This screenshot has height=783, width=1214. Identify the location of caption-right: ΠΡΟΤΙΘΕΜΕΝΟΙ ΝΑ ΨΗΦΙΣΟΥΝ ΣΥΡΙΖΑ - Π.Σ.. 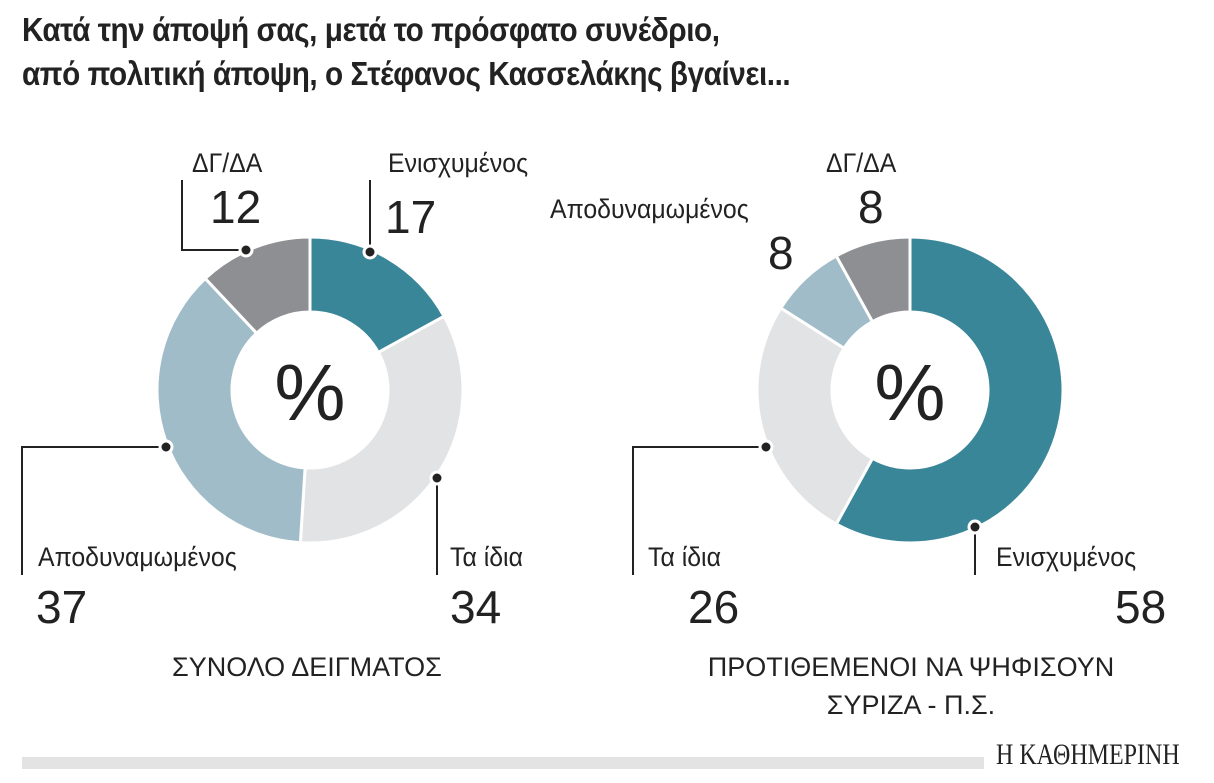
(911, 686).